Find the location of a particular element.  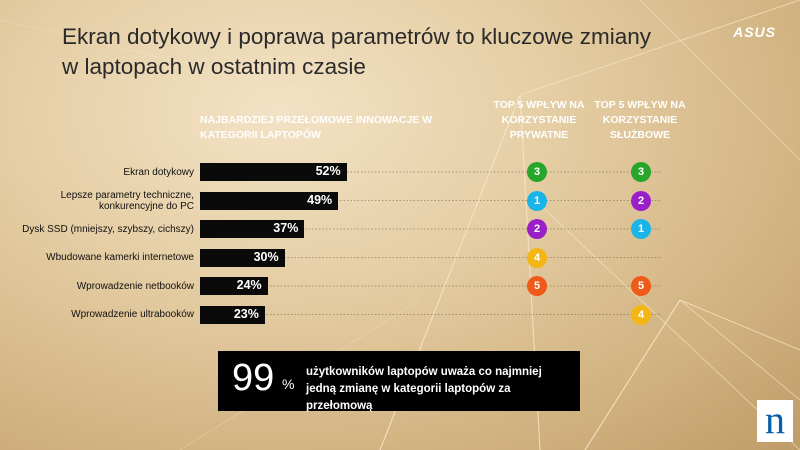

bar: 52% is located at coordinates (273, 172).